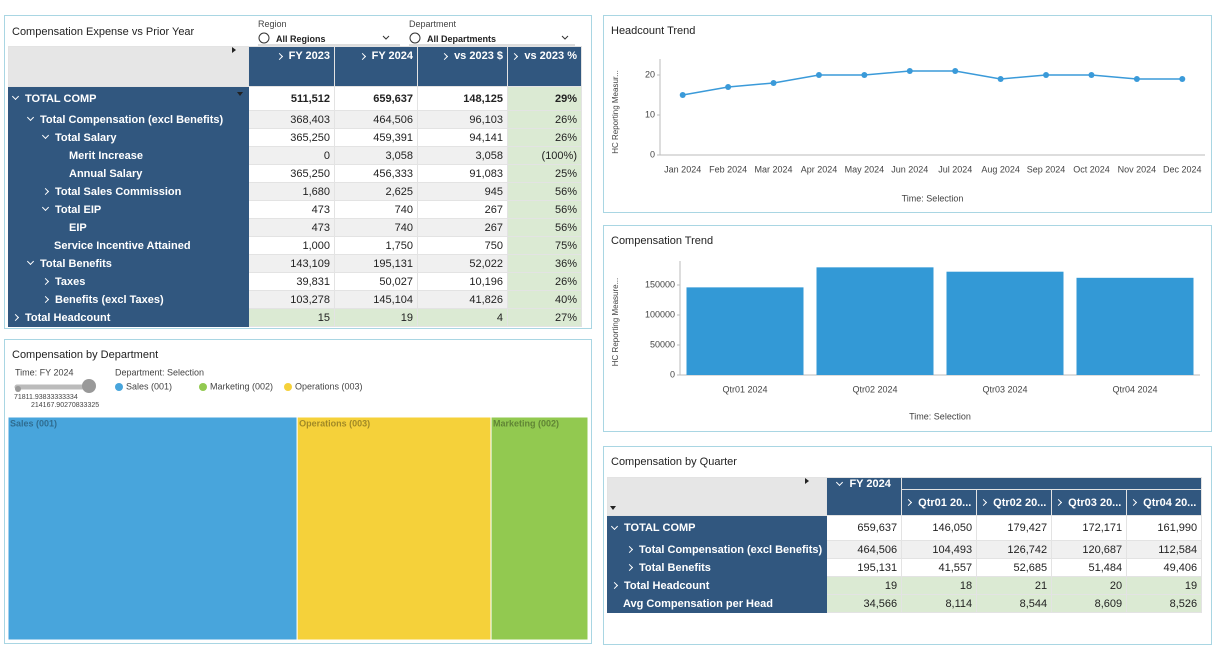 The image size is (1227, 655). I want to click on table-cell: 39,831, so click(292, 282).